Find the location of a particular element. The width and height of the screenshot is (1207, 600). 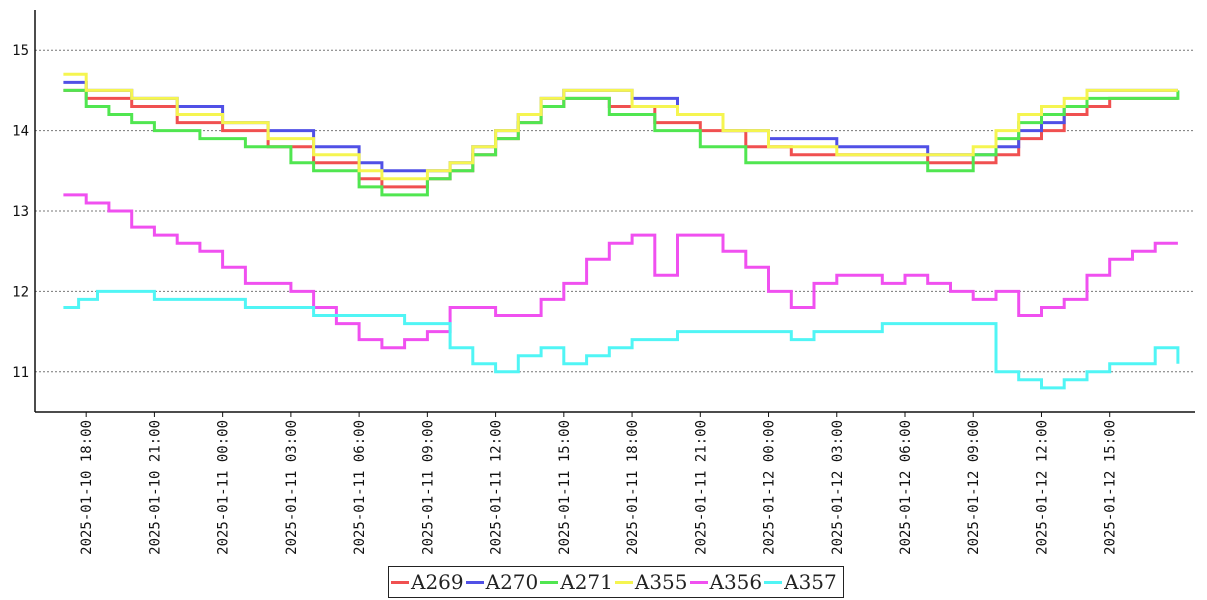

legend-label: A356 is located at coordinates (736, 582).